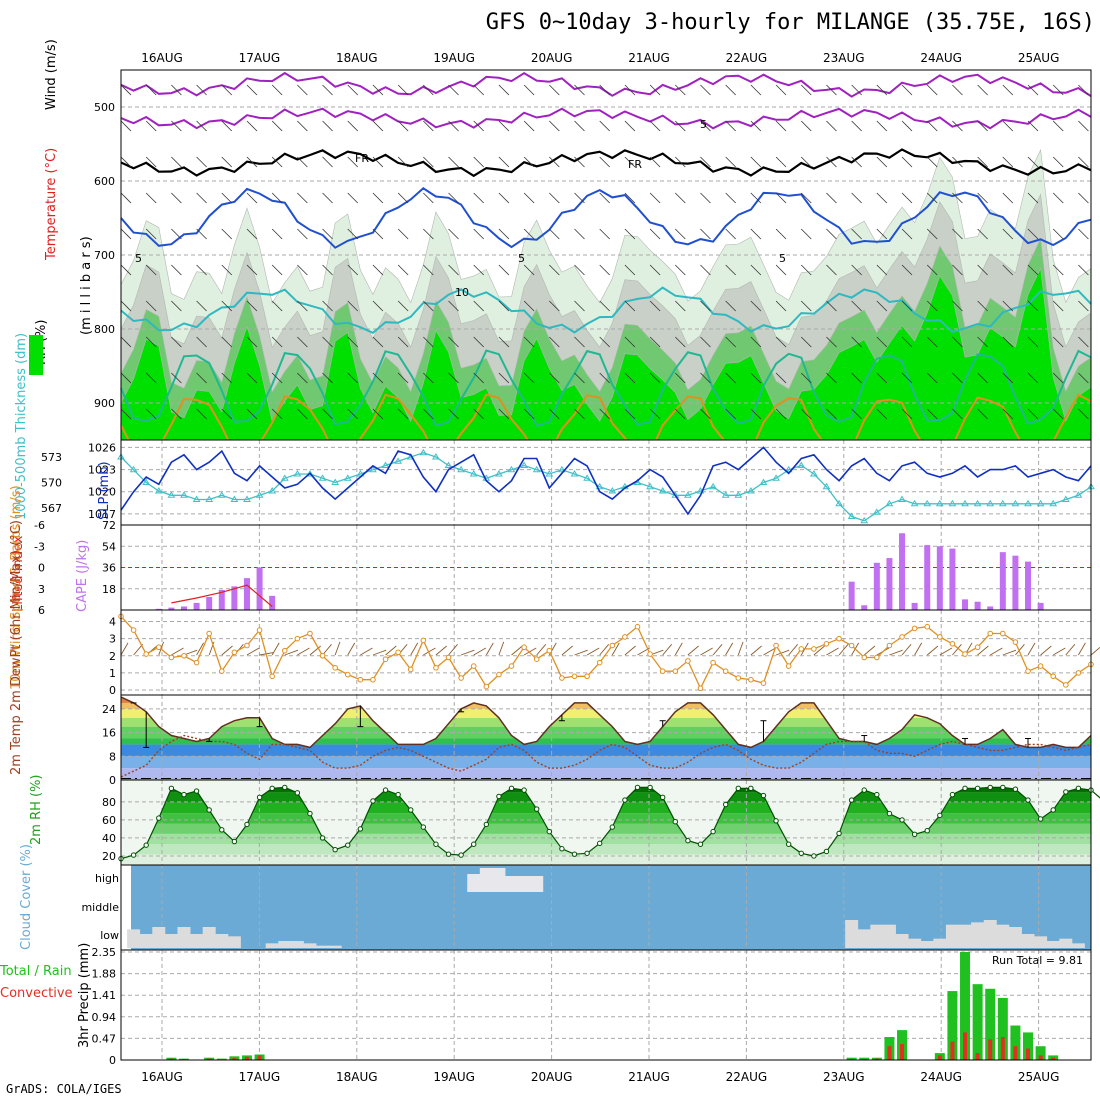 Image resolution: width=1100 pixels, height=1100 pixels. I want to click on thickness-tick-label: 567, so click(51, 508).